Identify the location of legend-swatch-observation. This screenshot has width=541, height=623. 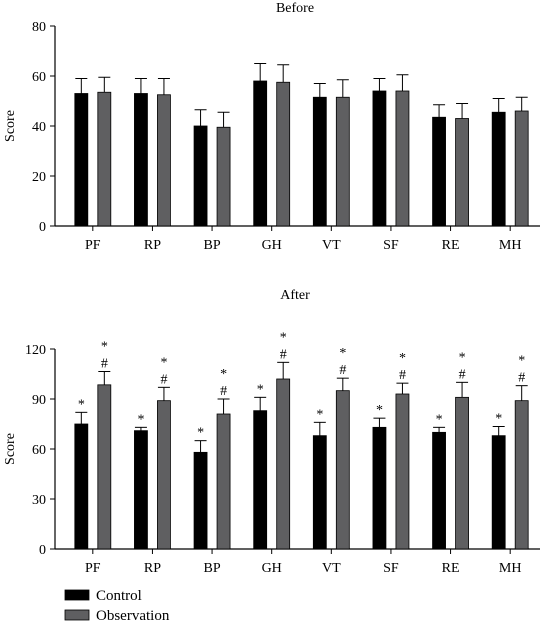
(77, 615).